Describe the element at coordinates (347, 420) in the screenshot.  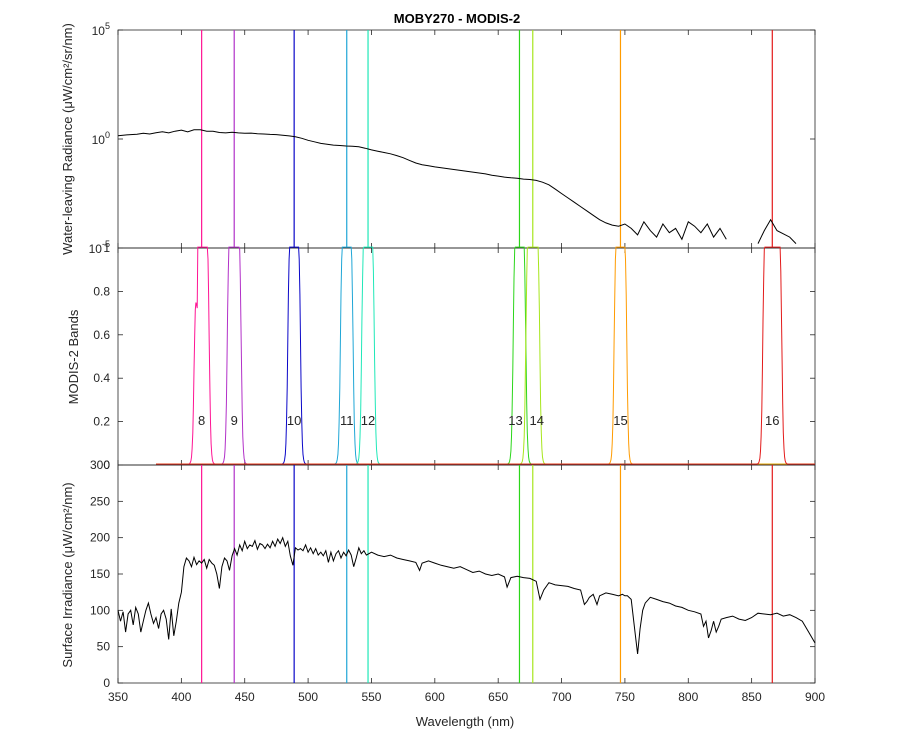
I see `band-label: 11` at that location.